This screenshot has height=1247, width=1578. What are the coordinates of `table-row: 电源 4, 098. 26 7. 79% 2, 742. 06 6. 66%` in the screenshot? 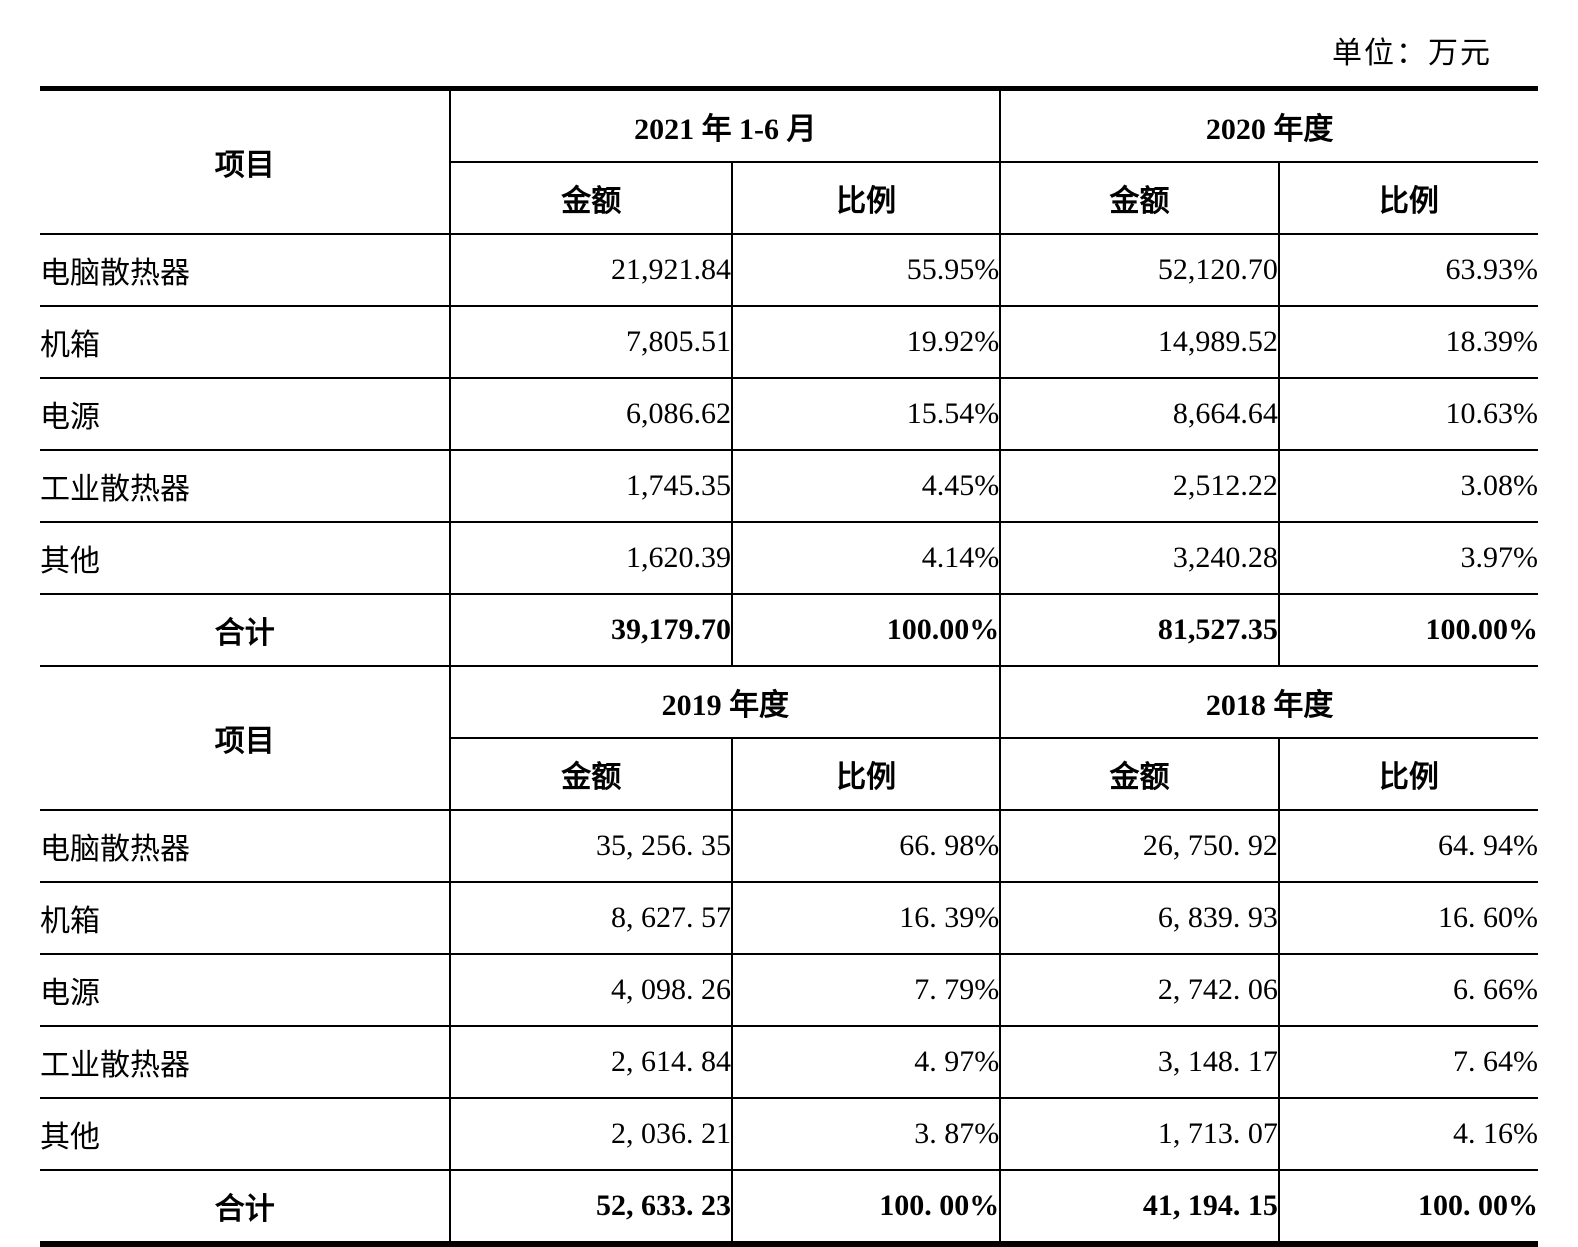 It's located at (789, 990).